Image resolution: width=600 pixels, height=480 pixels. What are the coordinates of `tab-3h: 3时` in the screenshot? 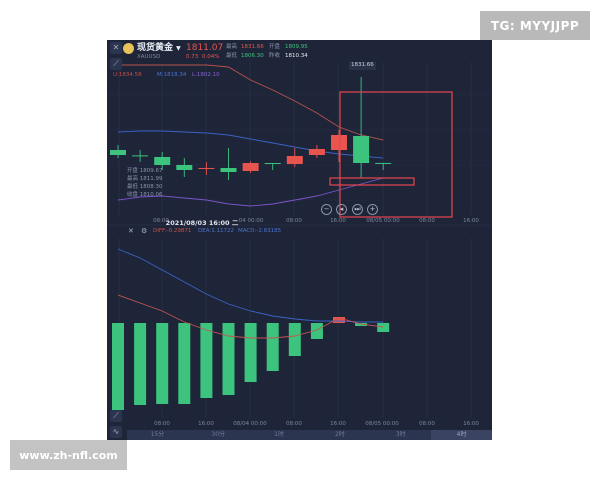 It's located at (400, 434).